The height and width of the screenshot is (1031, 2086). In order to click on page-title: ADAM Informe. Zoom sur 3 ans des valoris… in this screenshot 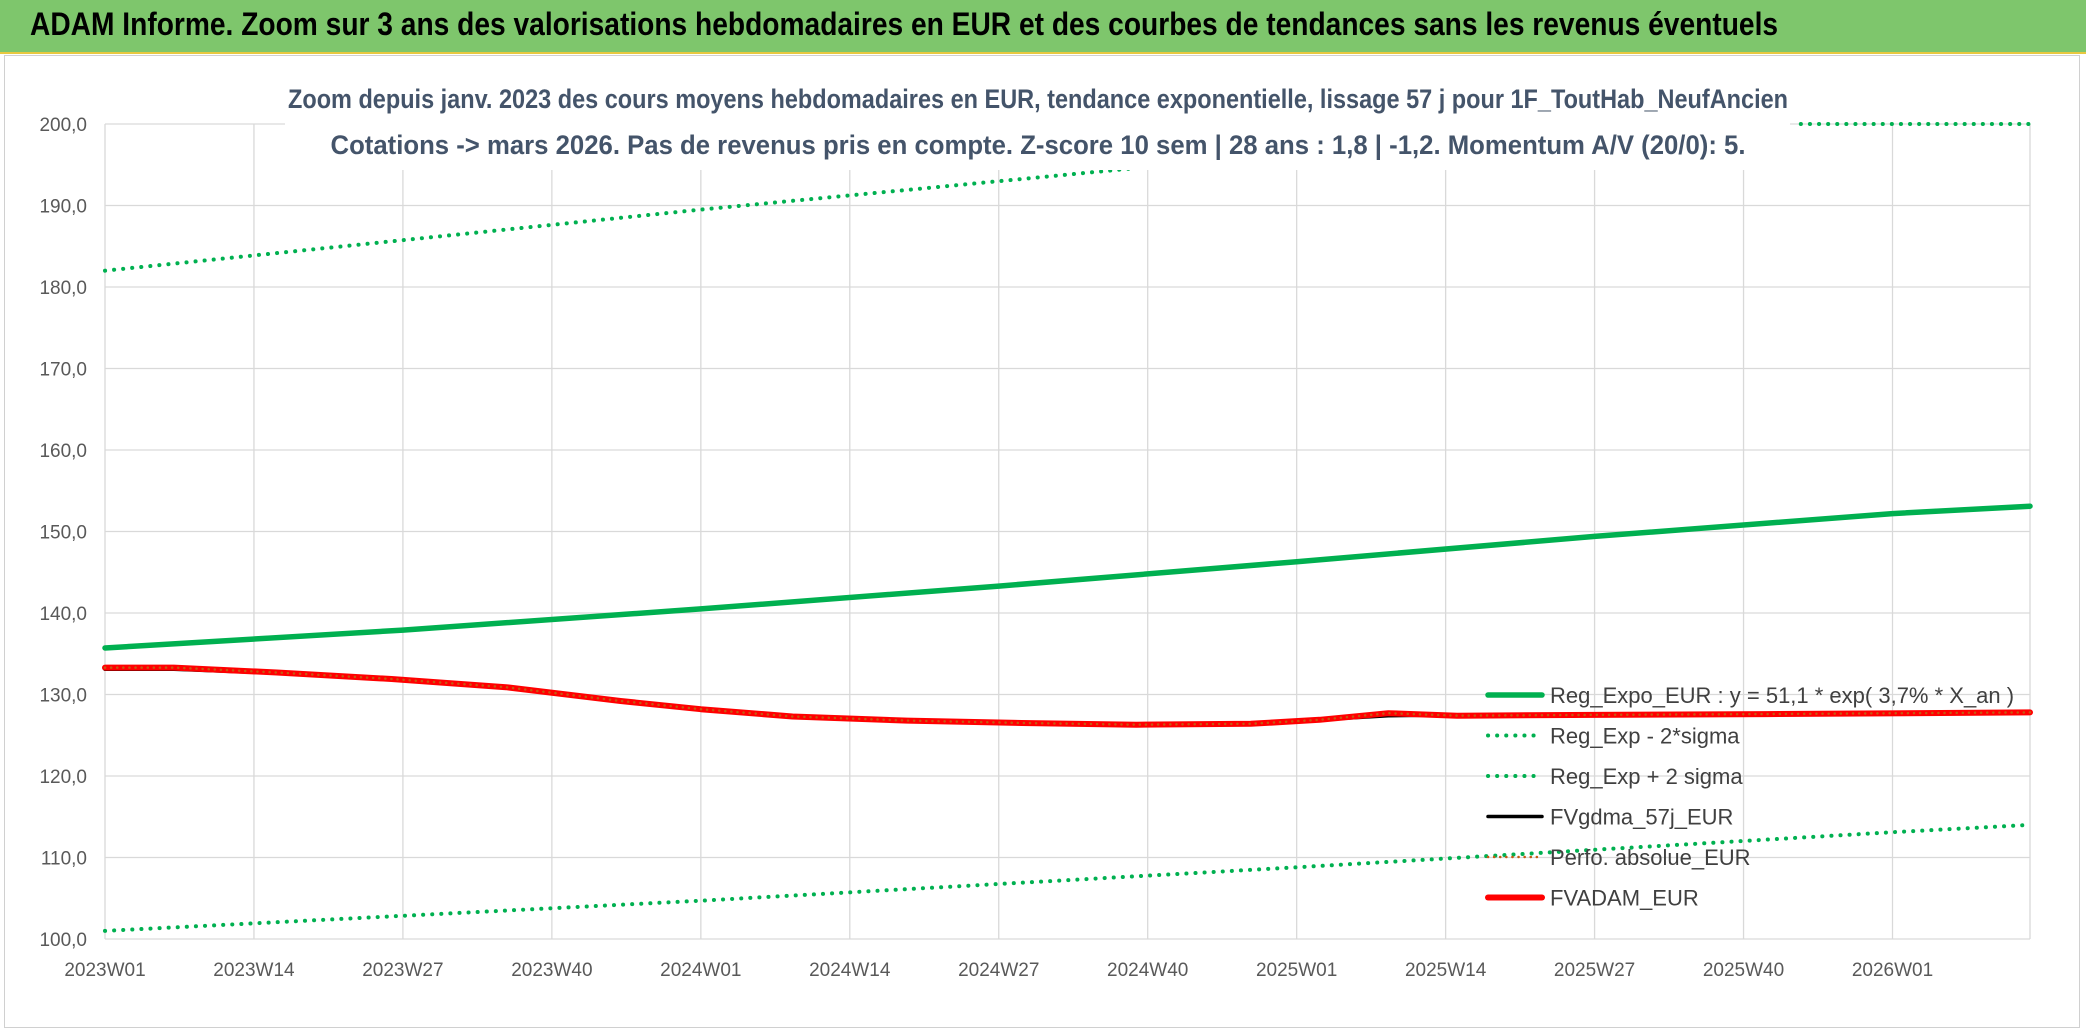, I will do `click(904, 24)`.